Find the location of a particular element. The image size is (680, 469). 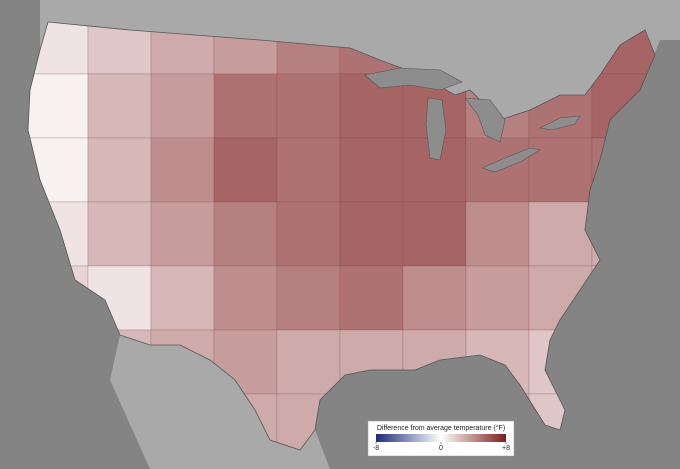

great-lakes is located at coordinates (472, 120).